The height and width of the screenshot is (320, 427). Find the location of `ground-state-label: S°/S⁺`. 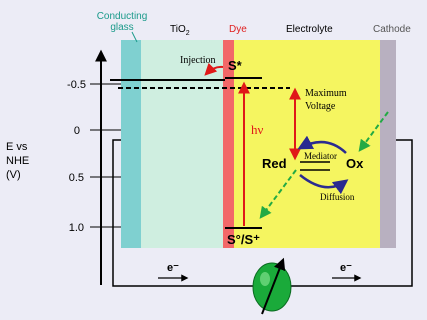

ground-state-label: S°/S⁺ is located at coordinates (243, 239).